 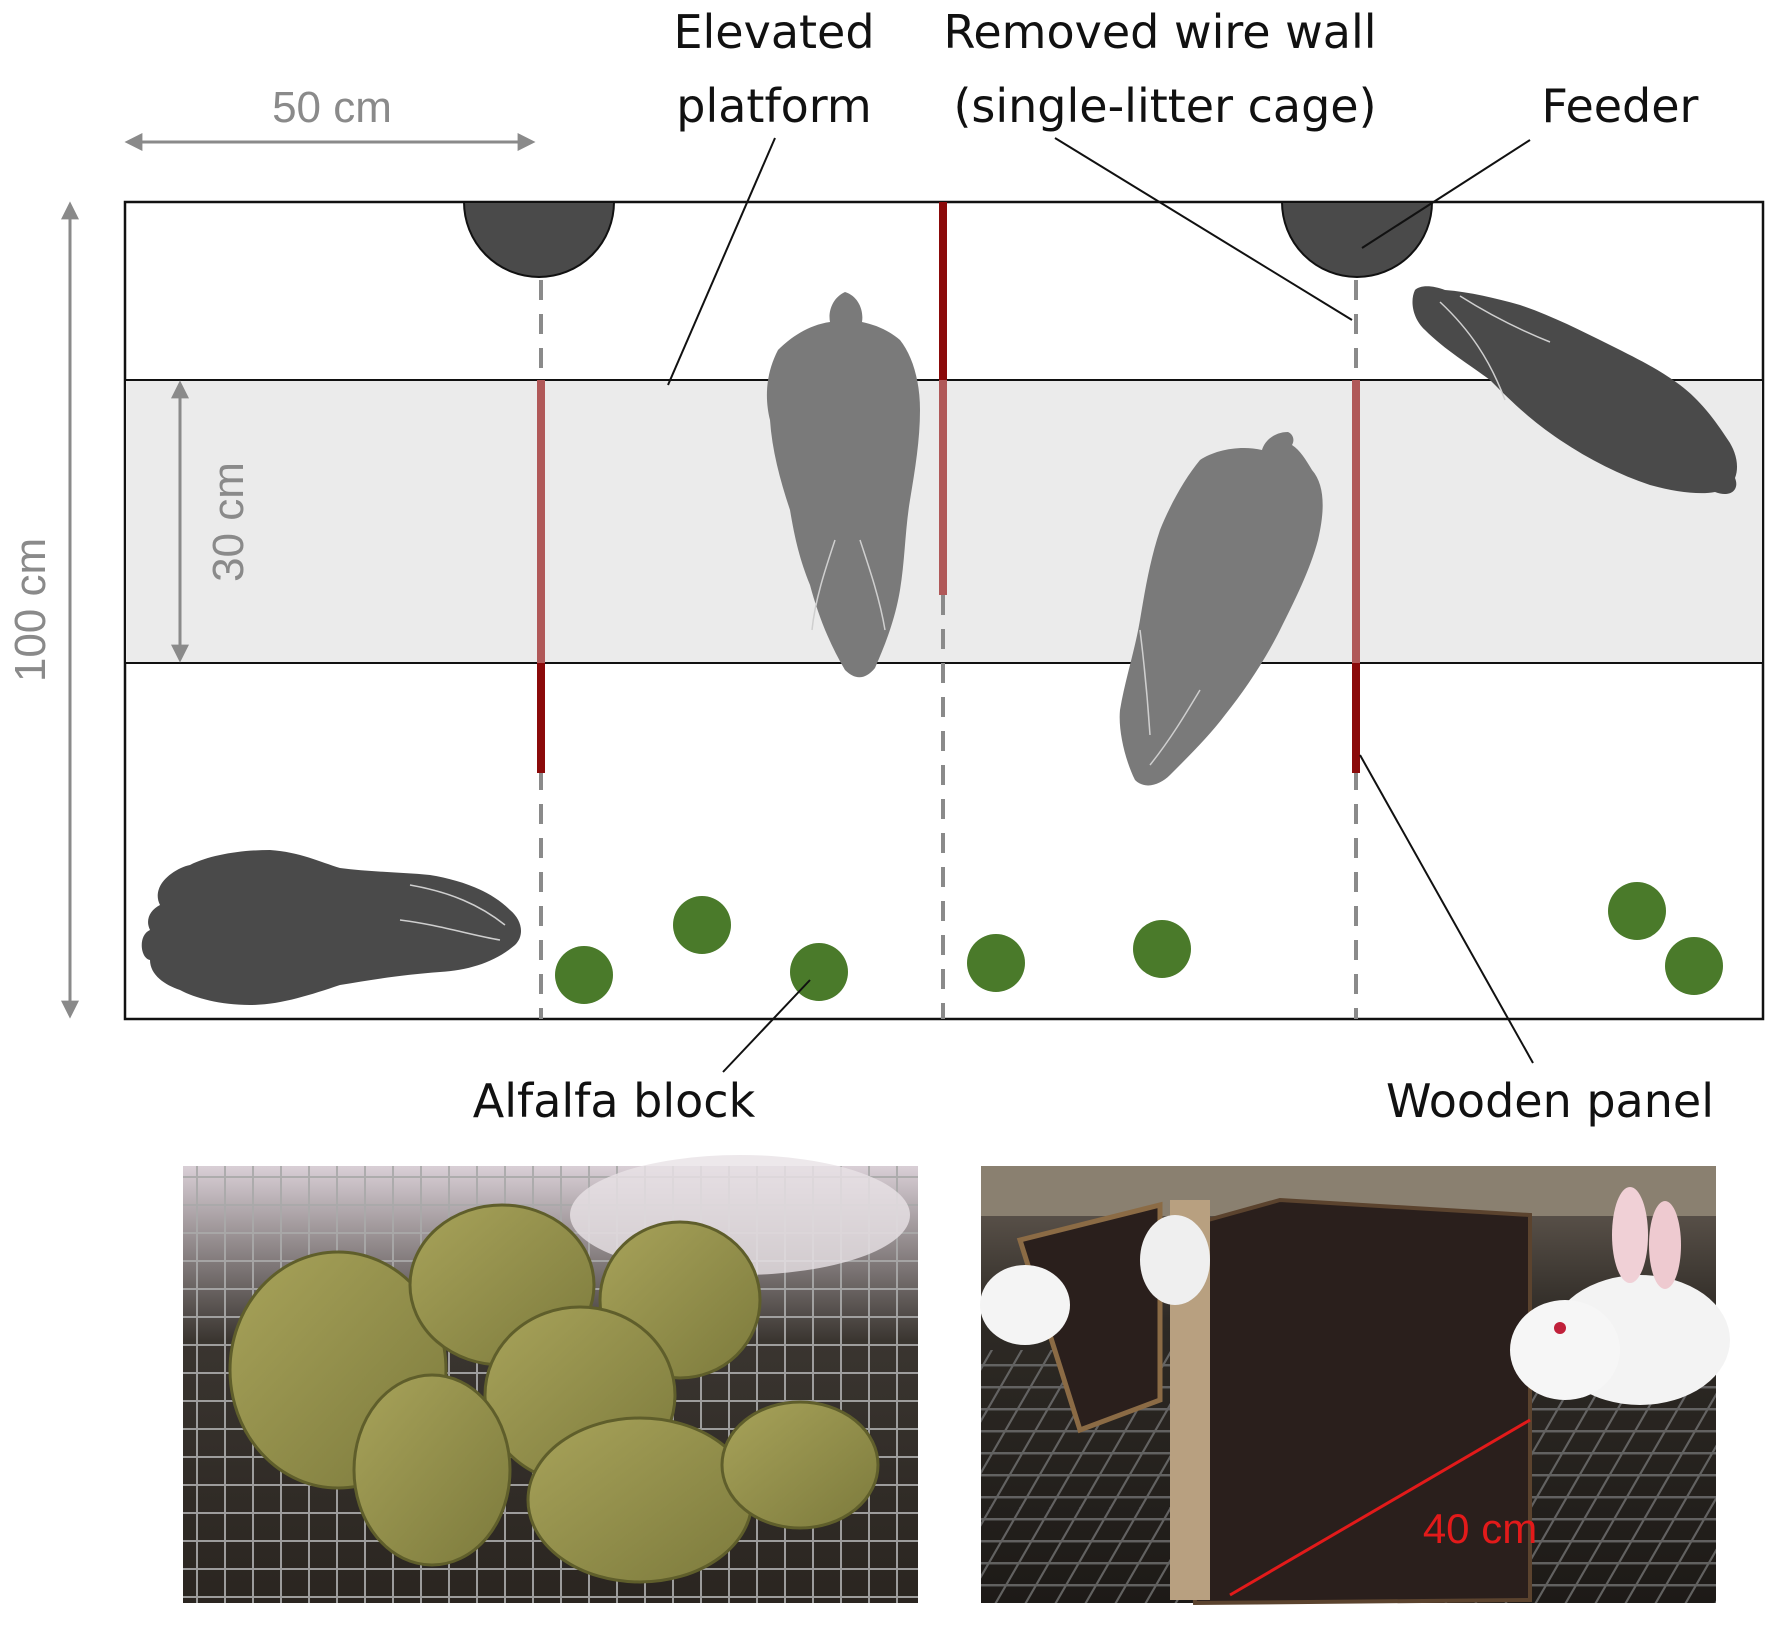 What do you see at coordinates (30, 610) in the screenshot?
I see `depth-dimension-label: 100 cm` at bounding box center [30, 610].